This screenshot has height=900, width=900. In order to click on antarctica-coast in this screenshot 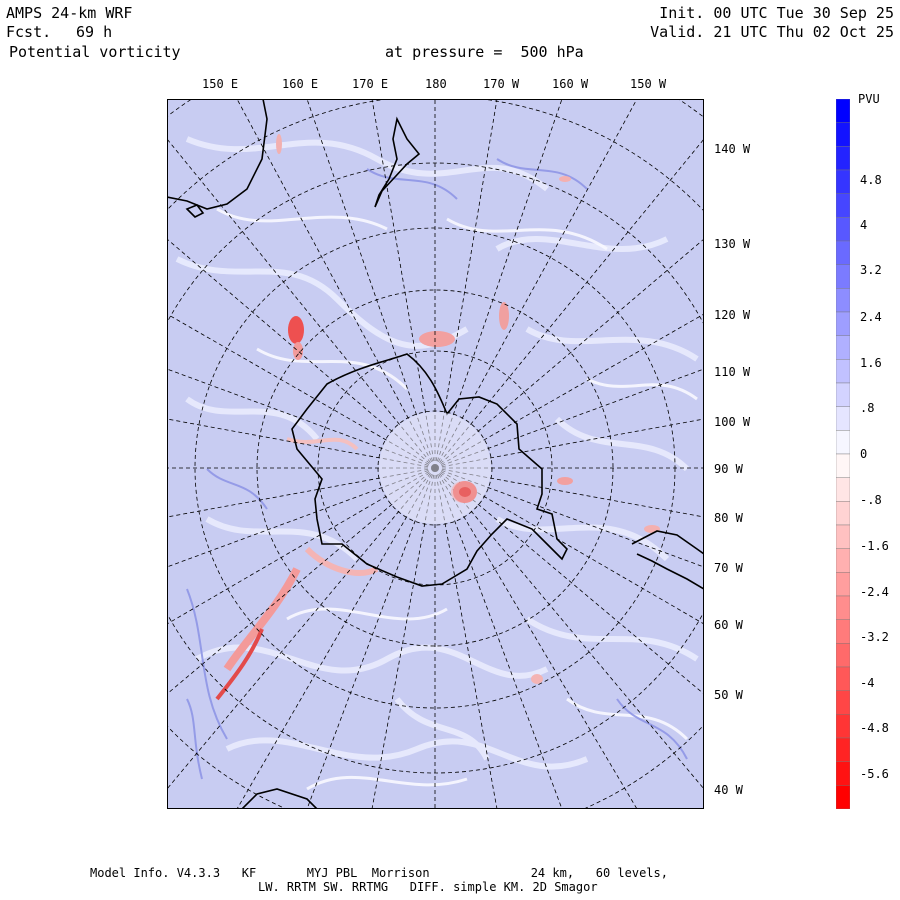, I will do `click(429, 470)`.